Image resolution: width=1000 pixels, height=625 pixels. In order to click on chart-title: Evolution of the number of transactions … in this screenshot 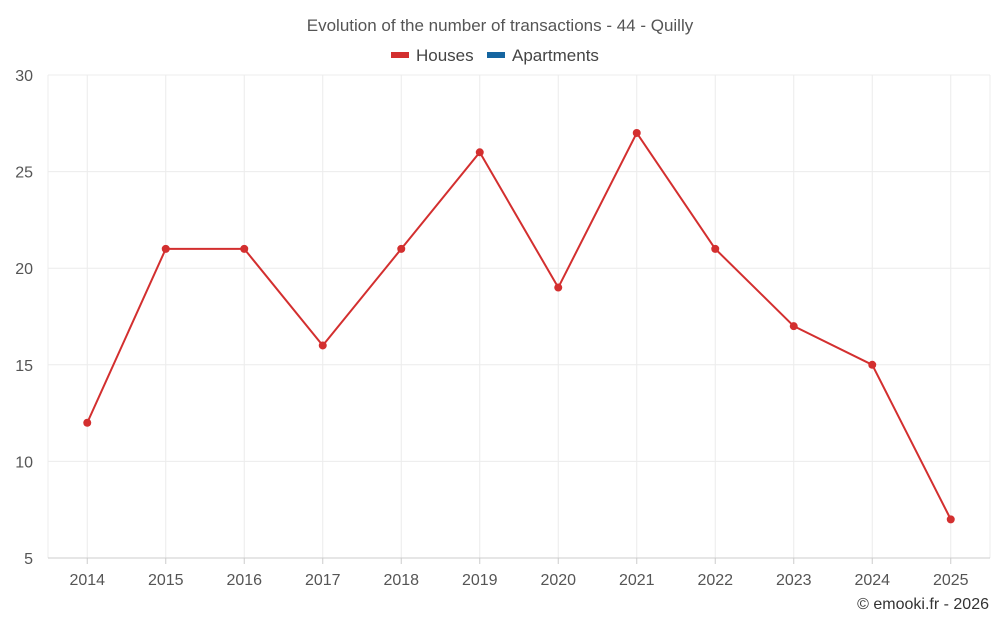, I will do `click(500, 25)`.